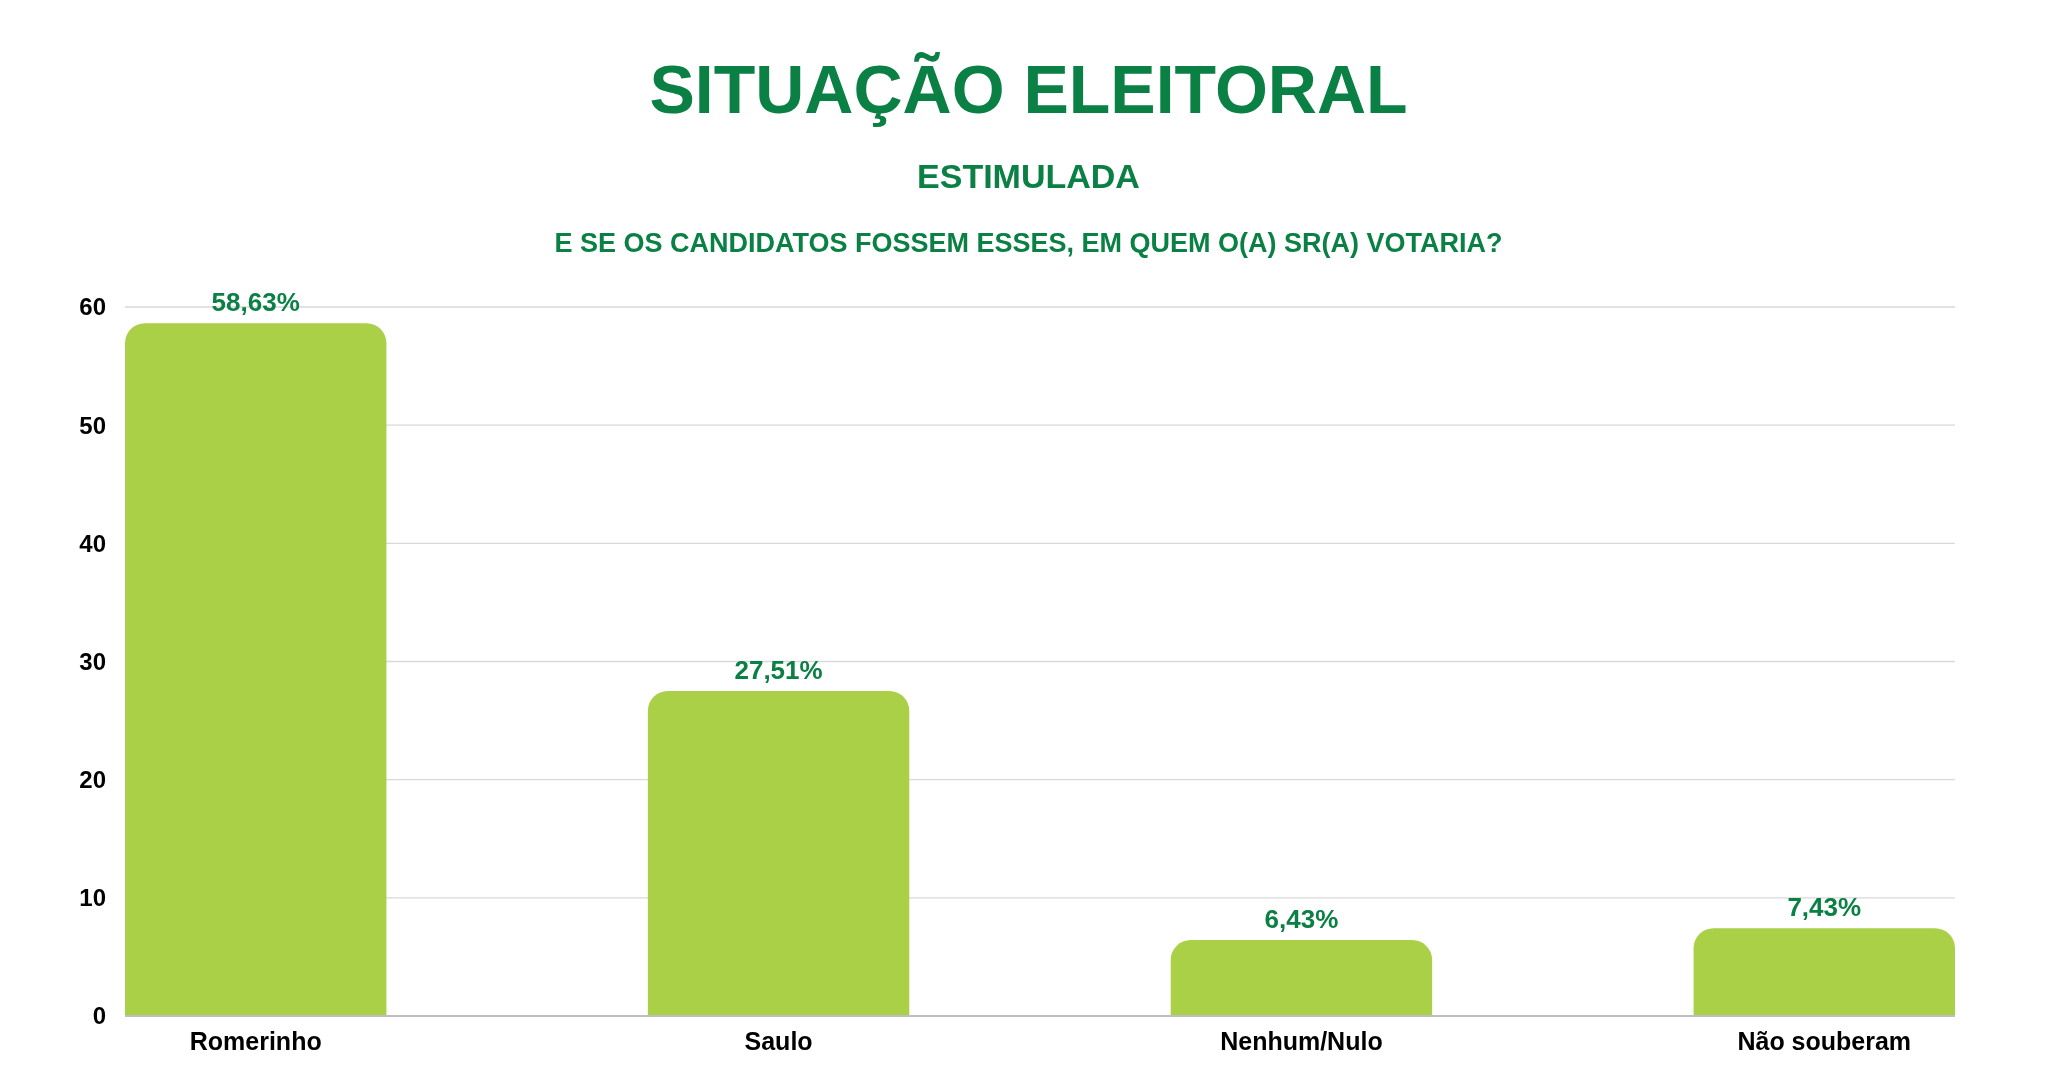 This screenshot has width=2057, height=1080. I want to click on y-tick-label: 50, so click(92, 425).